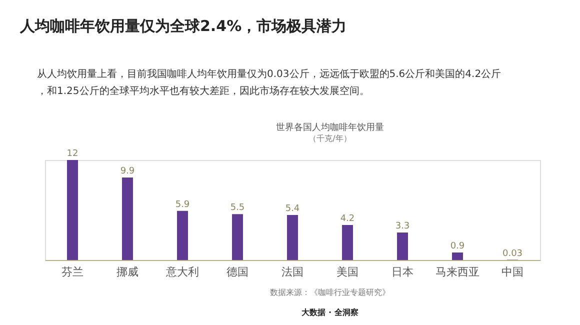  What do you see at coordinates (330, 127) in the screenshot?
I see `text: 世界各国人均咖啡年饮用量` at bounding box center [330, 127].